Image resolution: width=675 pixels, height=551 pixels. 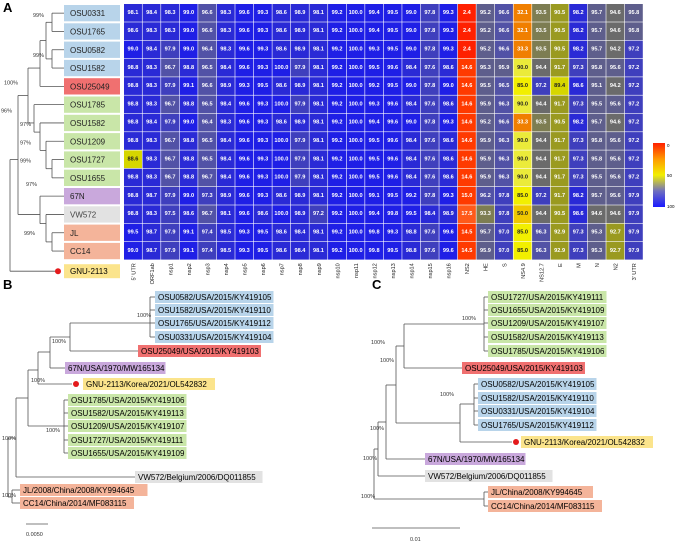 I want to click on heatmap-cell-value: 96.4, so click(x=208, y=123).